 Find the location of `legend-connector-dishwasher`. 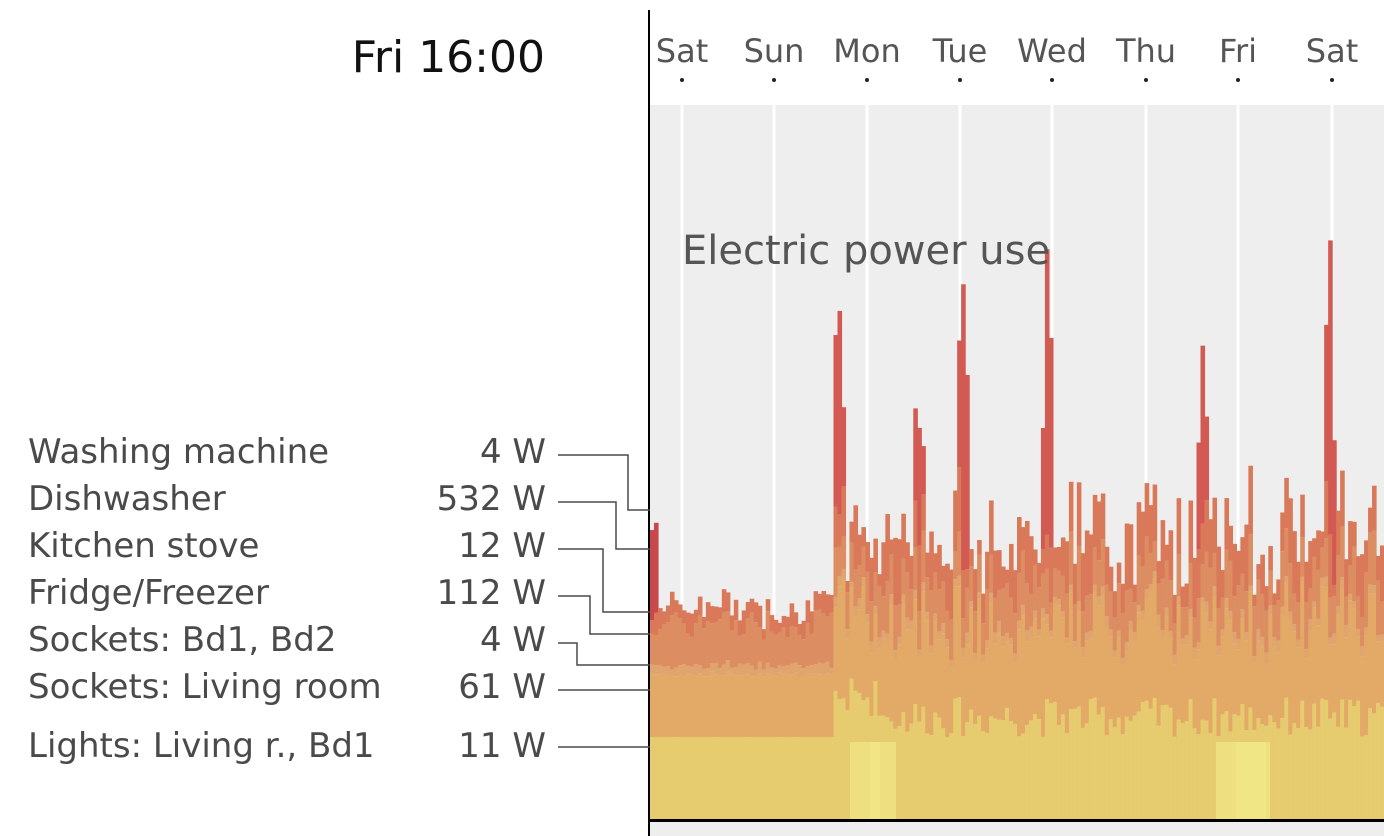

legend-connector-dishwasher is located at coordinates (604, 525).